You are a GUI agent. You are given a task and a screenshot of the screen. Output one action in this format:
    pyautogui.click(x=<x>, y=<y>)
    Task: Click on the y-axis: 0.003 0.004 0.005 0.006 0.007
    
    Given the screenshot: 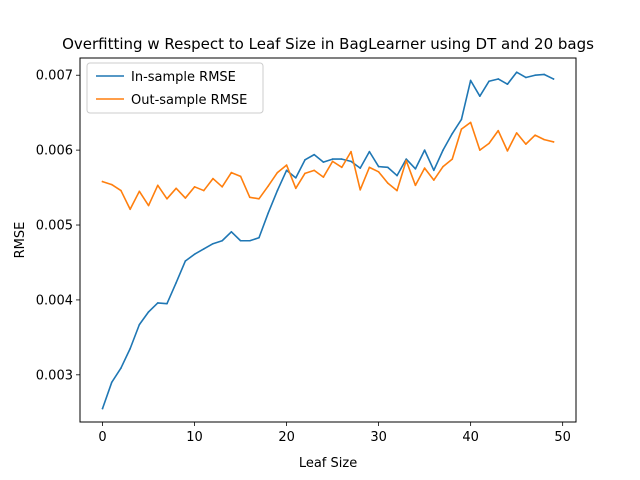 What is the action you would take?
    pyautogui.click(x=58, y=226)
    